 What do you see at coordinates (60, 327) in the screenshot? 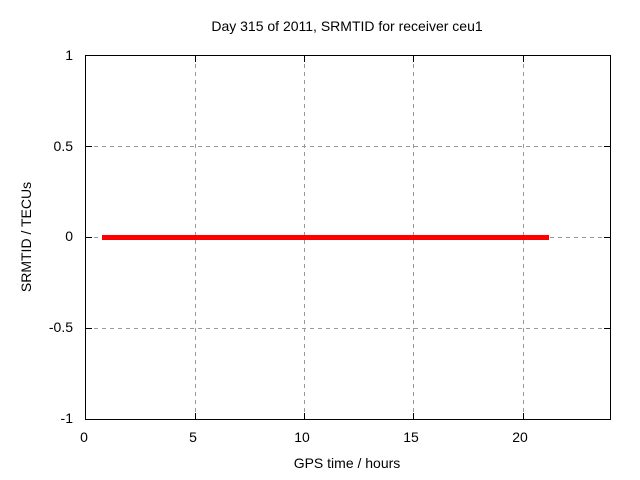
I see `y-tick-label: -0.5` at bounding box center [60, 327].